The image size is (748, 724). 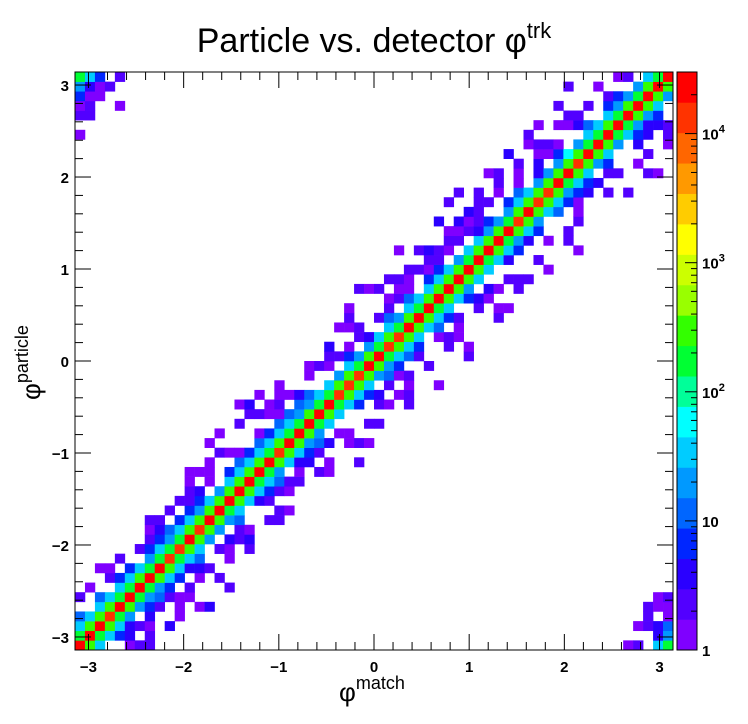 I want to click on x-tick-label: −3, so click(x=88, y=667).